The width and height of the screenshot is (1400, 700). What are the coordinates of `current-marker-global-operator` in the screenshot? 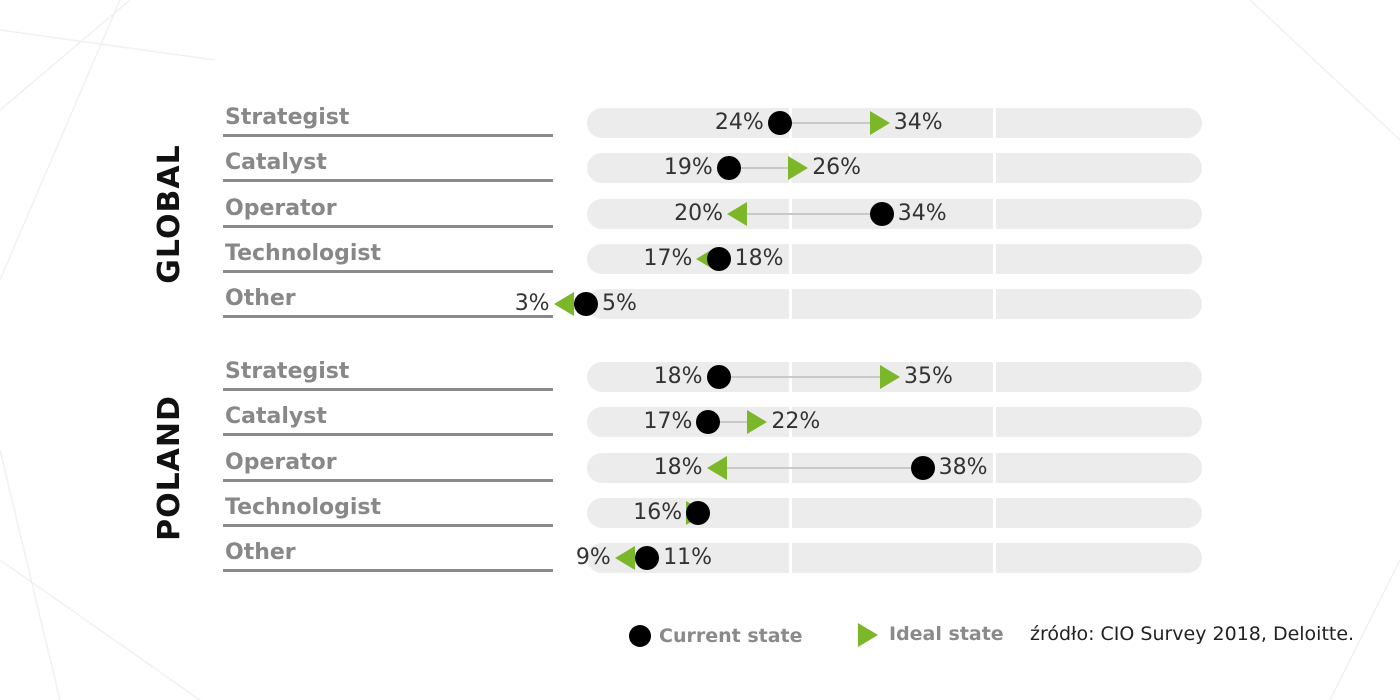 It's located at (881, 213).